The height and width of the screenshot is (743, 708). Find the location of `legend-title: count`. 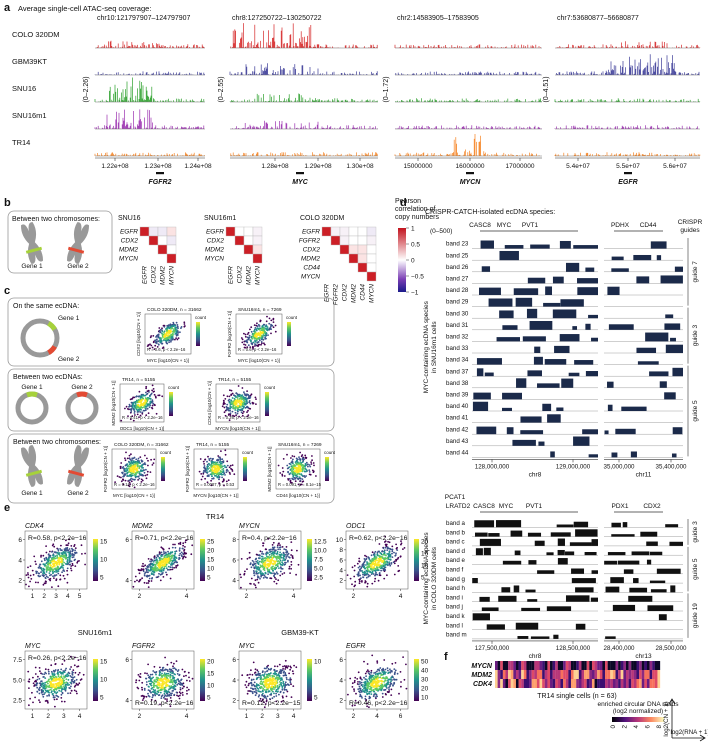

legend-title: count is located at coordinates (174, 387).